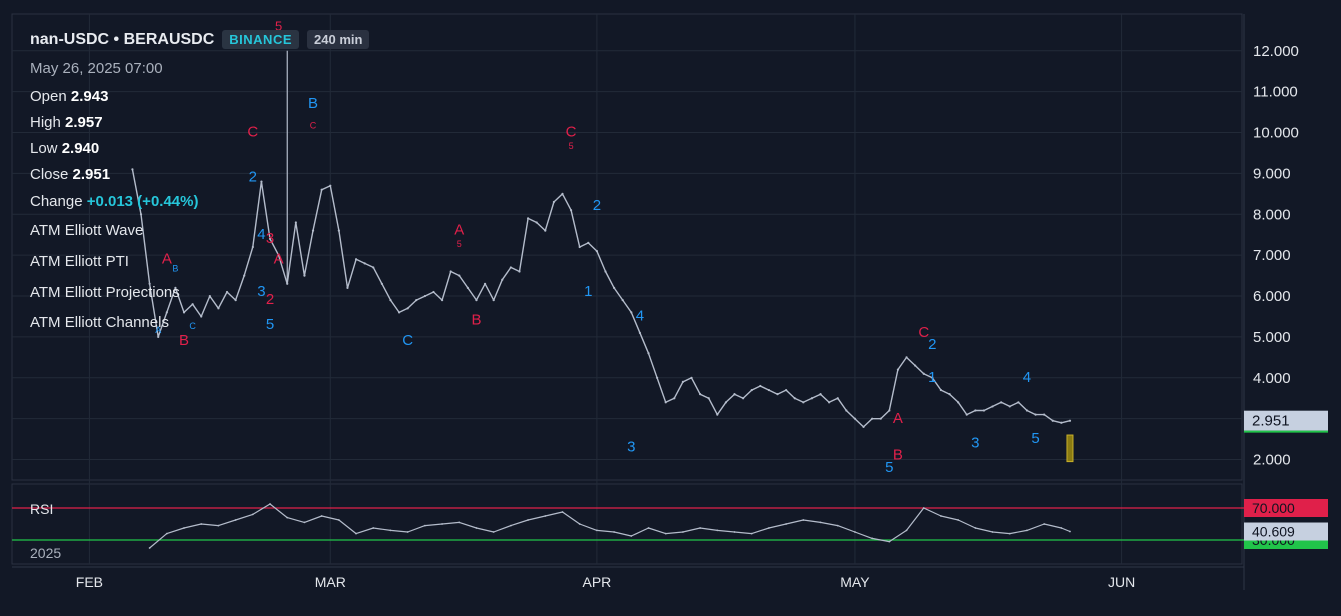 This screenshot has width=1341, height=616. Describe the element at coordinates (1286, 531) in the screenshot. I see `rsi-current-box` at that location.